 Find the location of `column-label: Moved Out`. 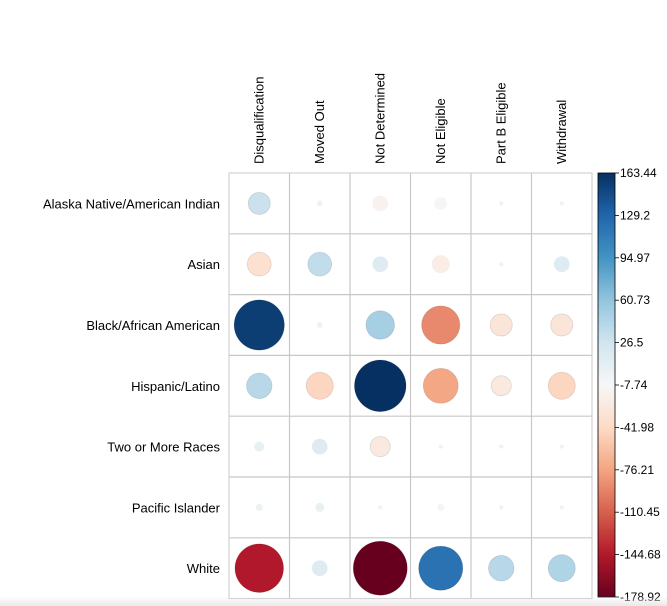

column-label: Moved Out is located at coordinates (319, 132).